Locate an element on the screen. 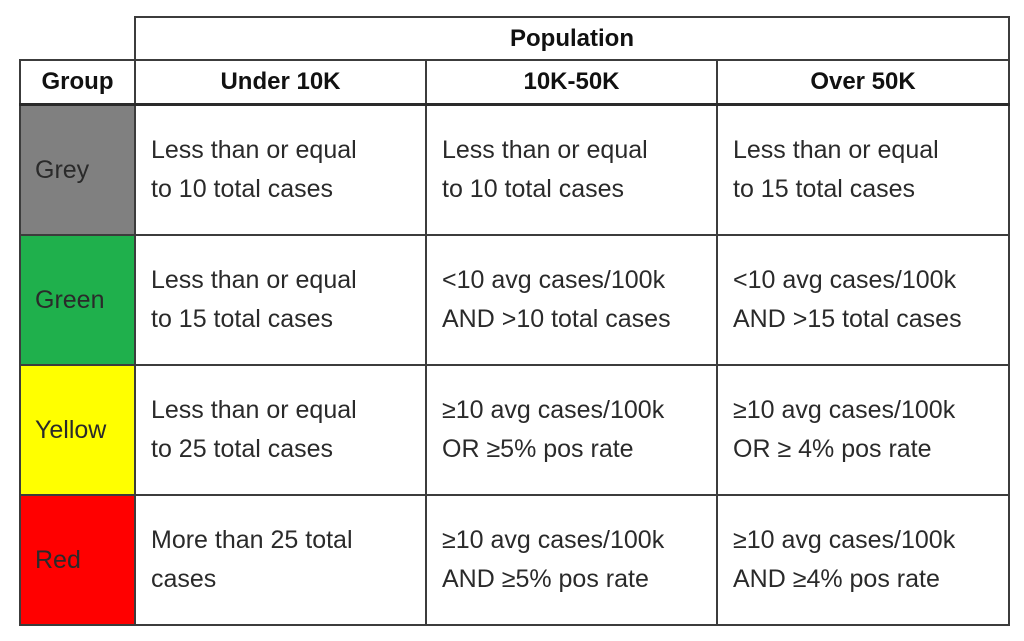 The height and width of the screenshot is (641, 1024). rule-cell: Less than or equal to 25 total cases is located at coordinates (280, 430).